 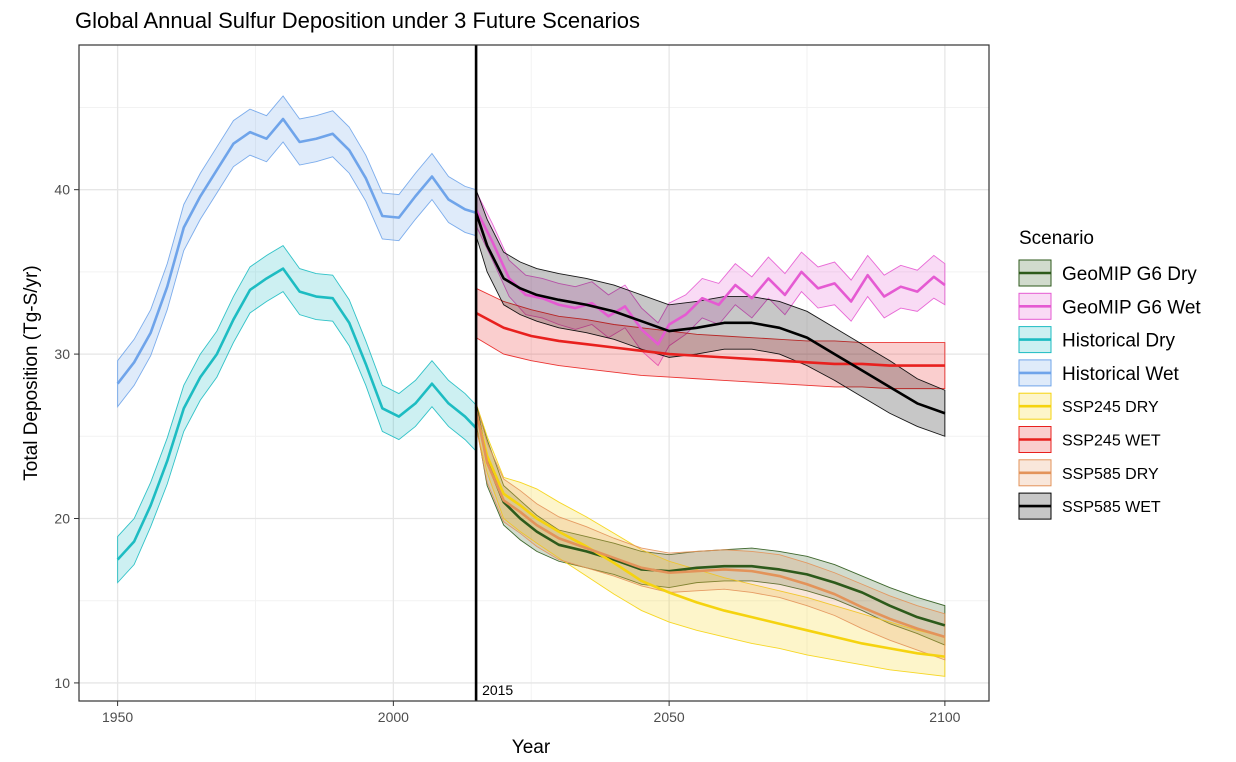 I want to click on x-tick-label: 2000, so click(x=393, y=717).